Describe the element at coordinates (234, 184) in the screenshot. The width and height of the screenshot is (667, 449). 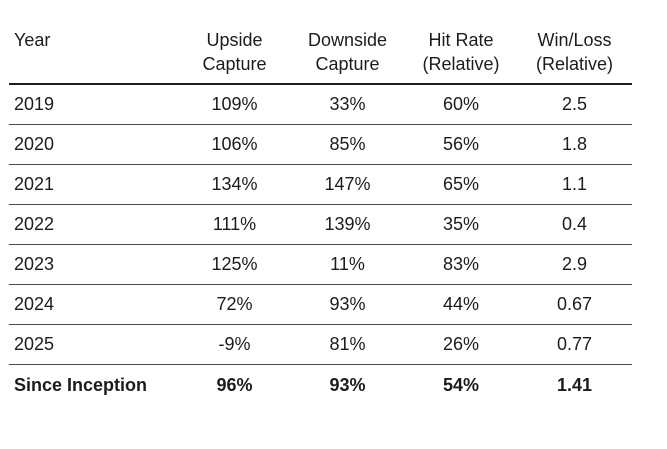
I see `upside-capture-cell: 134%` at that location.